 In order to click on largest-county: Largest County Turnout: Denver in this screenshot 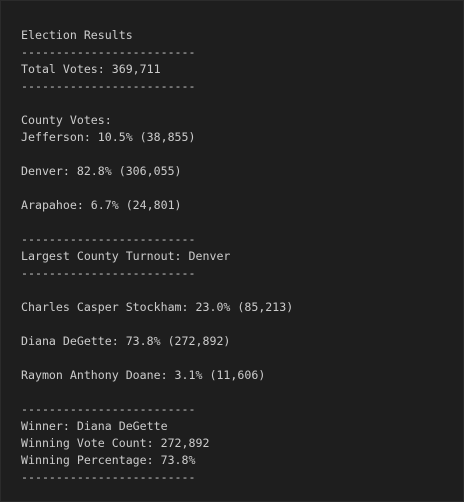, I will do `click(126, 256)`.